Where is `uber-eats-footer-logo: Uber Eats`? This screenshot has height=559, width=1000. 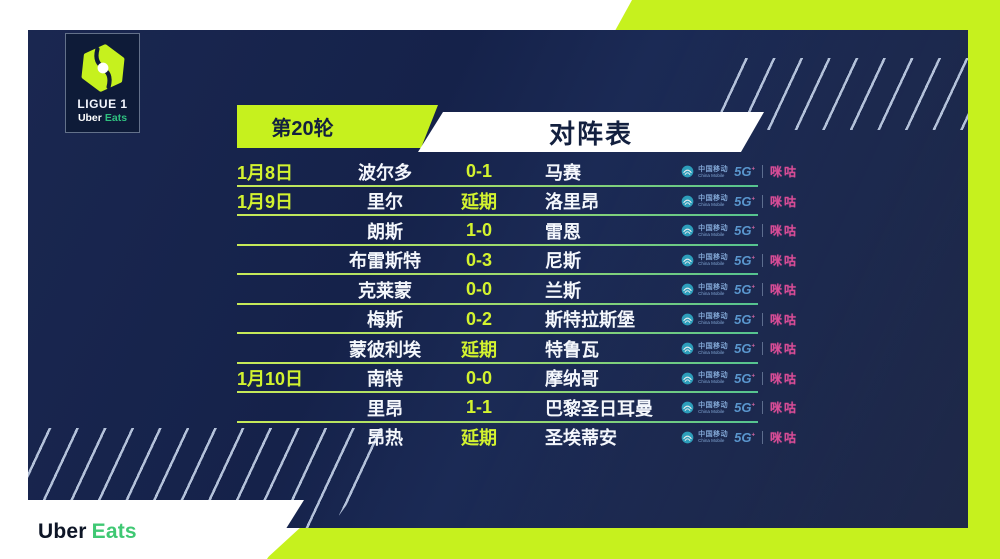 uber-eats-footer-logo: Uber Eats is located at coordinates (87, 532).